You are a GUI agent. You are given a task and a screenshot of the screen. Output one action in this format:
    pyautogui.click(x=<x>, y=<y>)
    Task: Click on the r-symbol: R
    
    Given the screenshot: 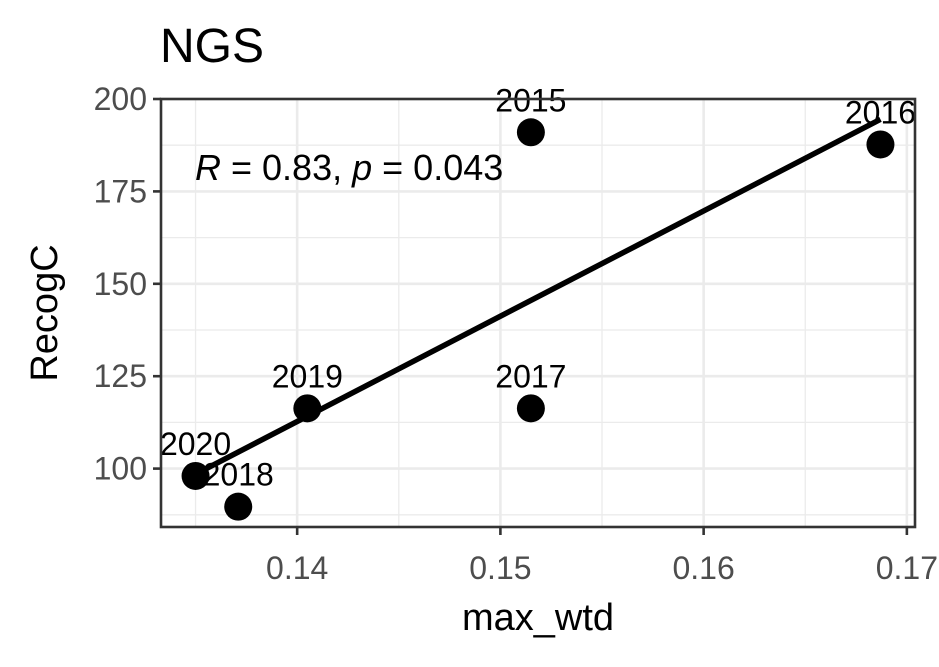 What is the action you would take?
    pyautogui.click(x=208, y=167)
    